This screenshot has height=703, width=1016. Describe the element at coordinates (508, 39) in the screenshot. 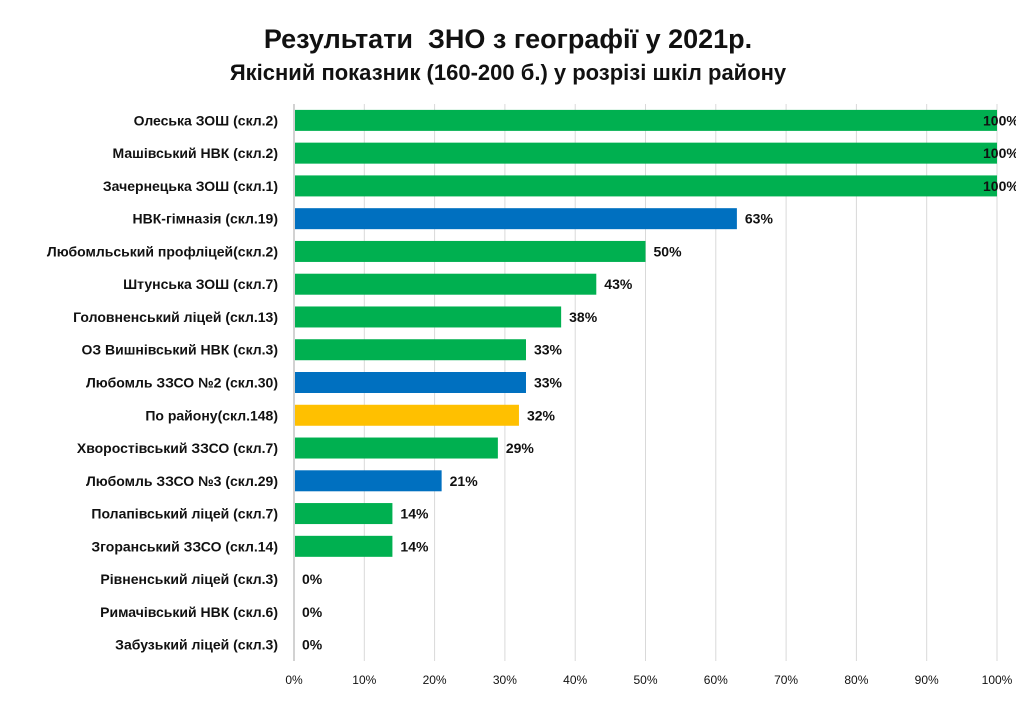

I see `chart-title: Результати ЗНО з географії у 2021р.` at that location.